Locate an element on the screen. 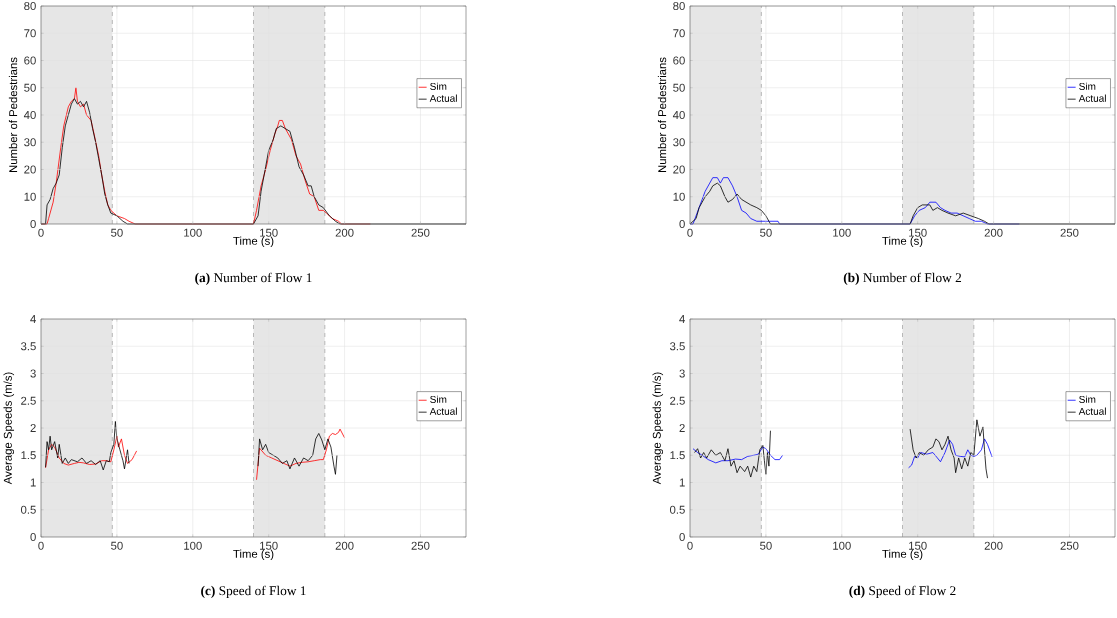 The height and width of the screenshot is (618, 1117). text: (b) Number of Flow 2 is located at coordinates (902, 278).